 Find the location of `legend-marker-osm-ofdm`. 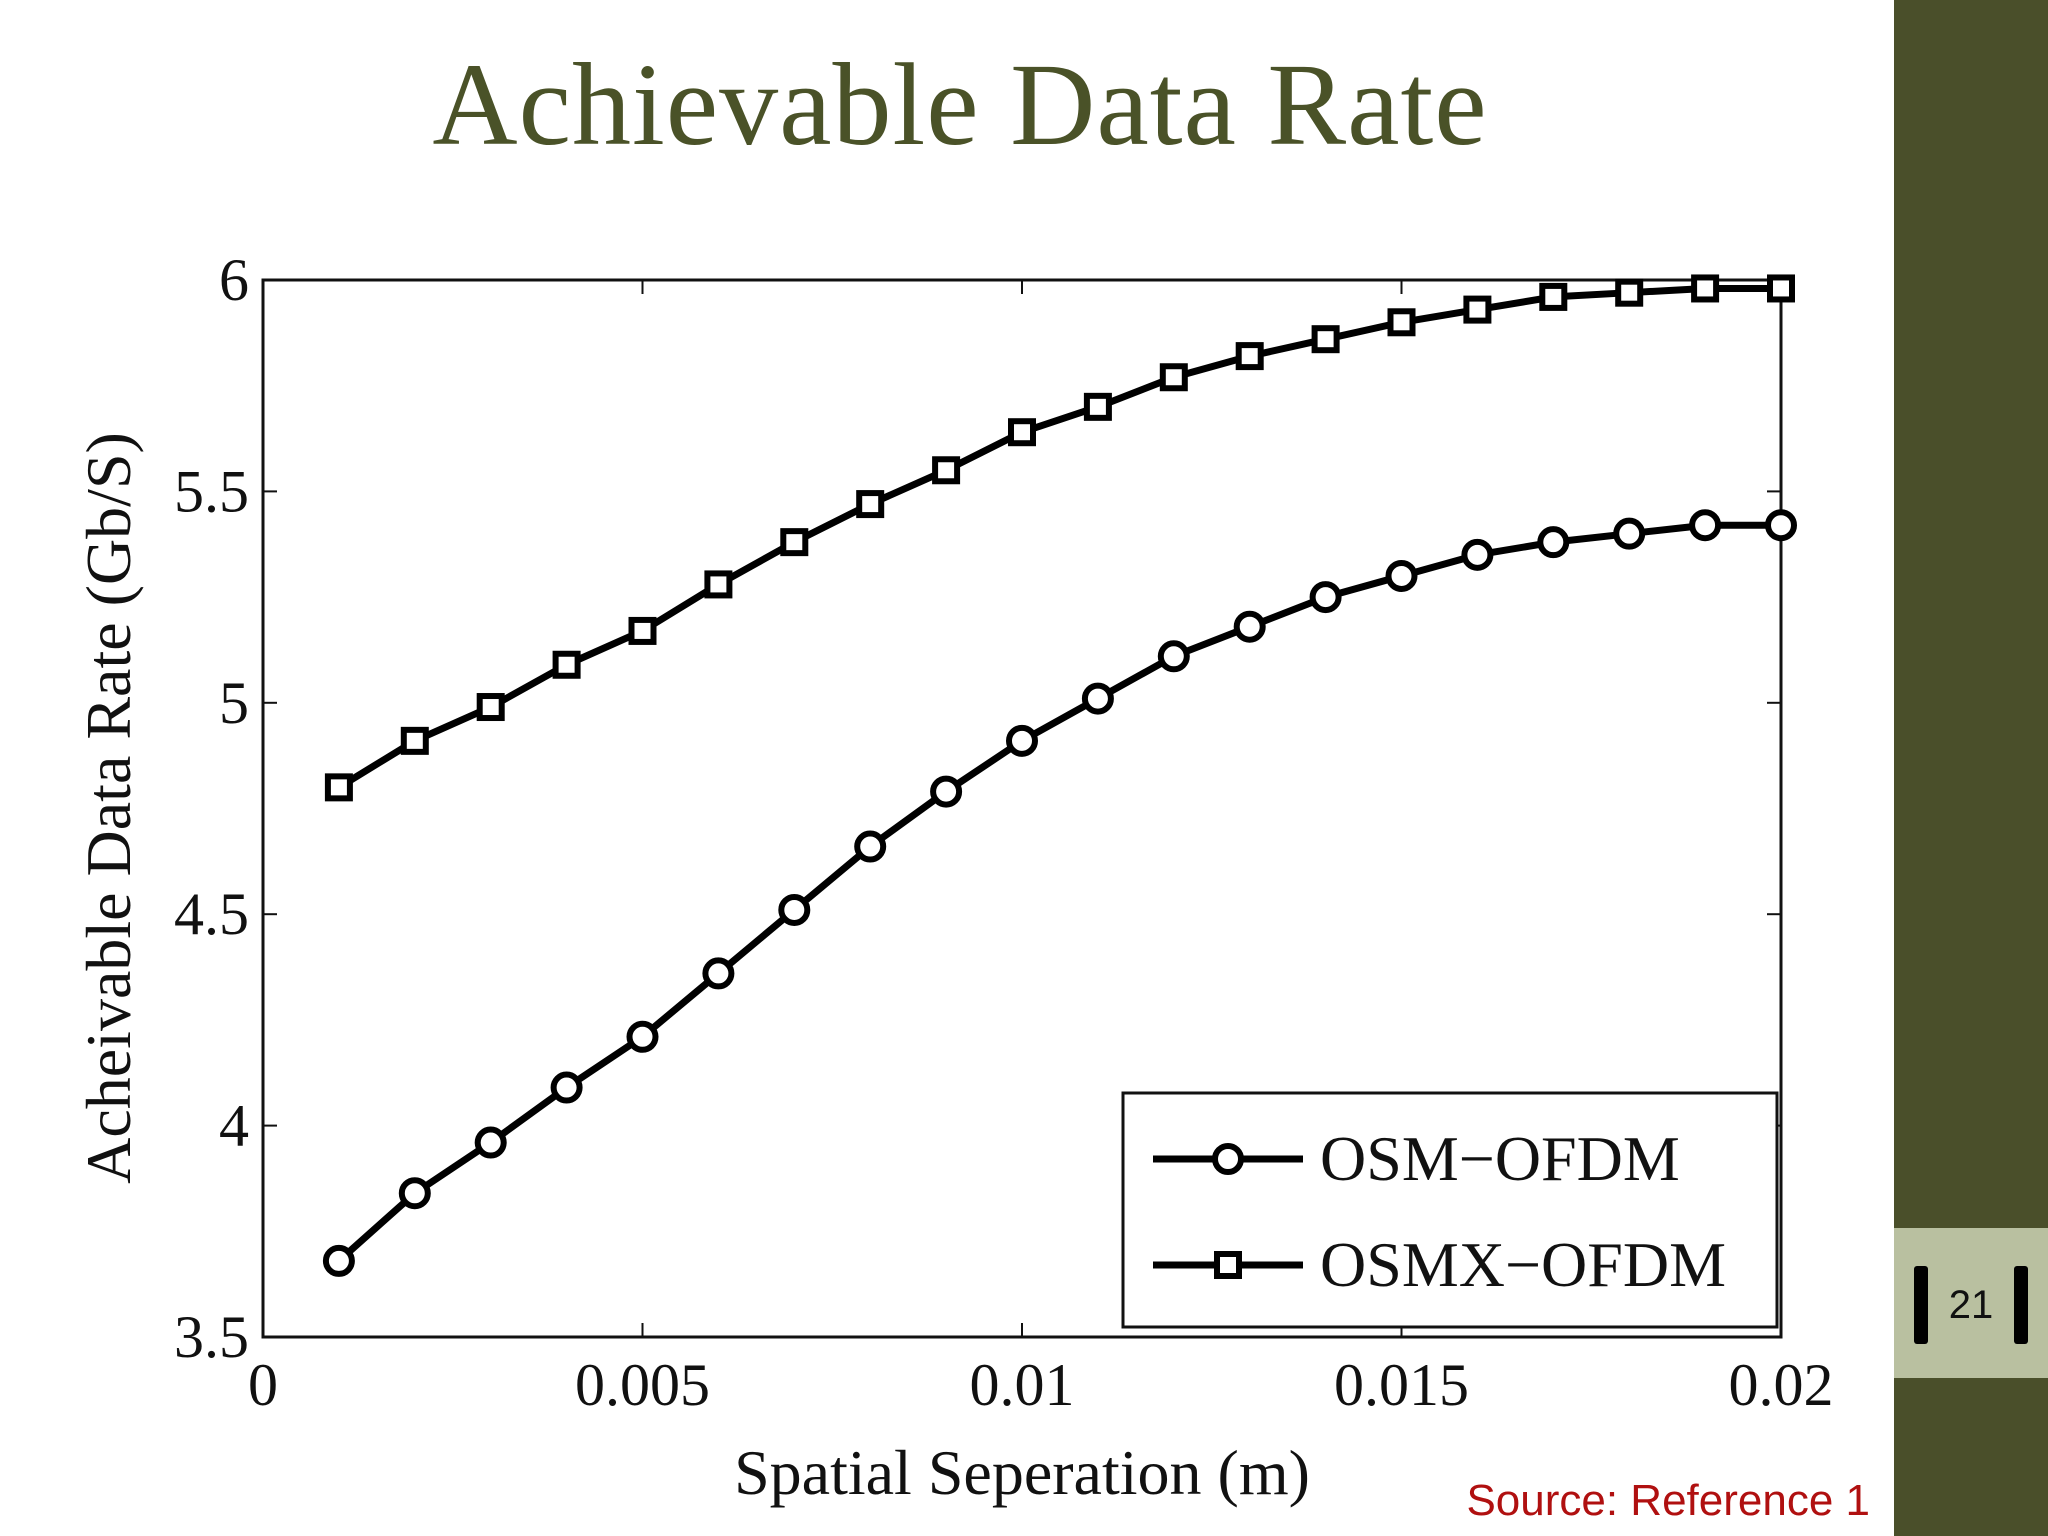

legend-marker-osm-ofdm is located at coordinates (1228, 1159).